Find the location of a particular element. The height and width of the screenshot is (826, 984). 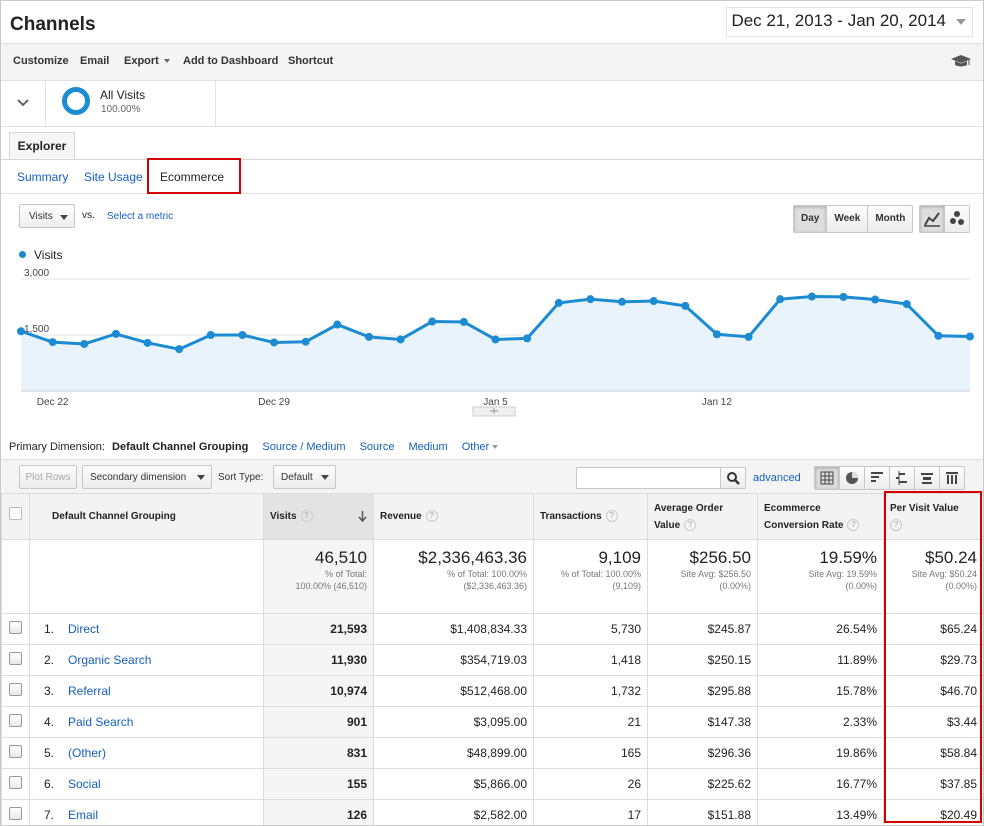

table-search-input is located at coordinates (649, 478).